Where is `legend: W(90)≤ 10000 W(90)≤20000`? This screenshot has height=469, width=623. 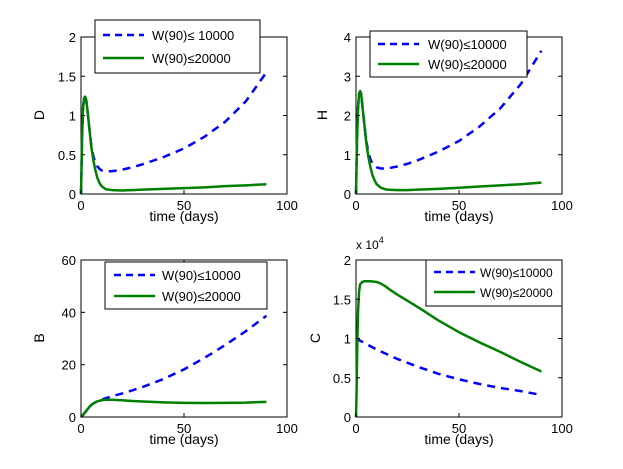
legend: W(90)≤ 10000 W(90)≤20000 is located at coordinates (177, 46).